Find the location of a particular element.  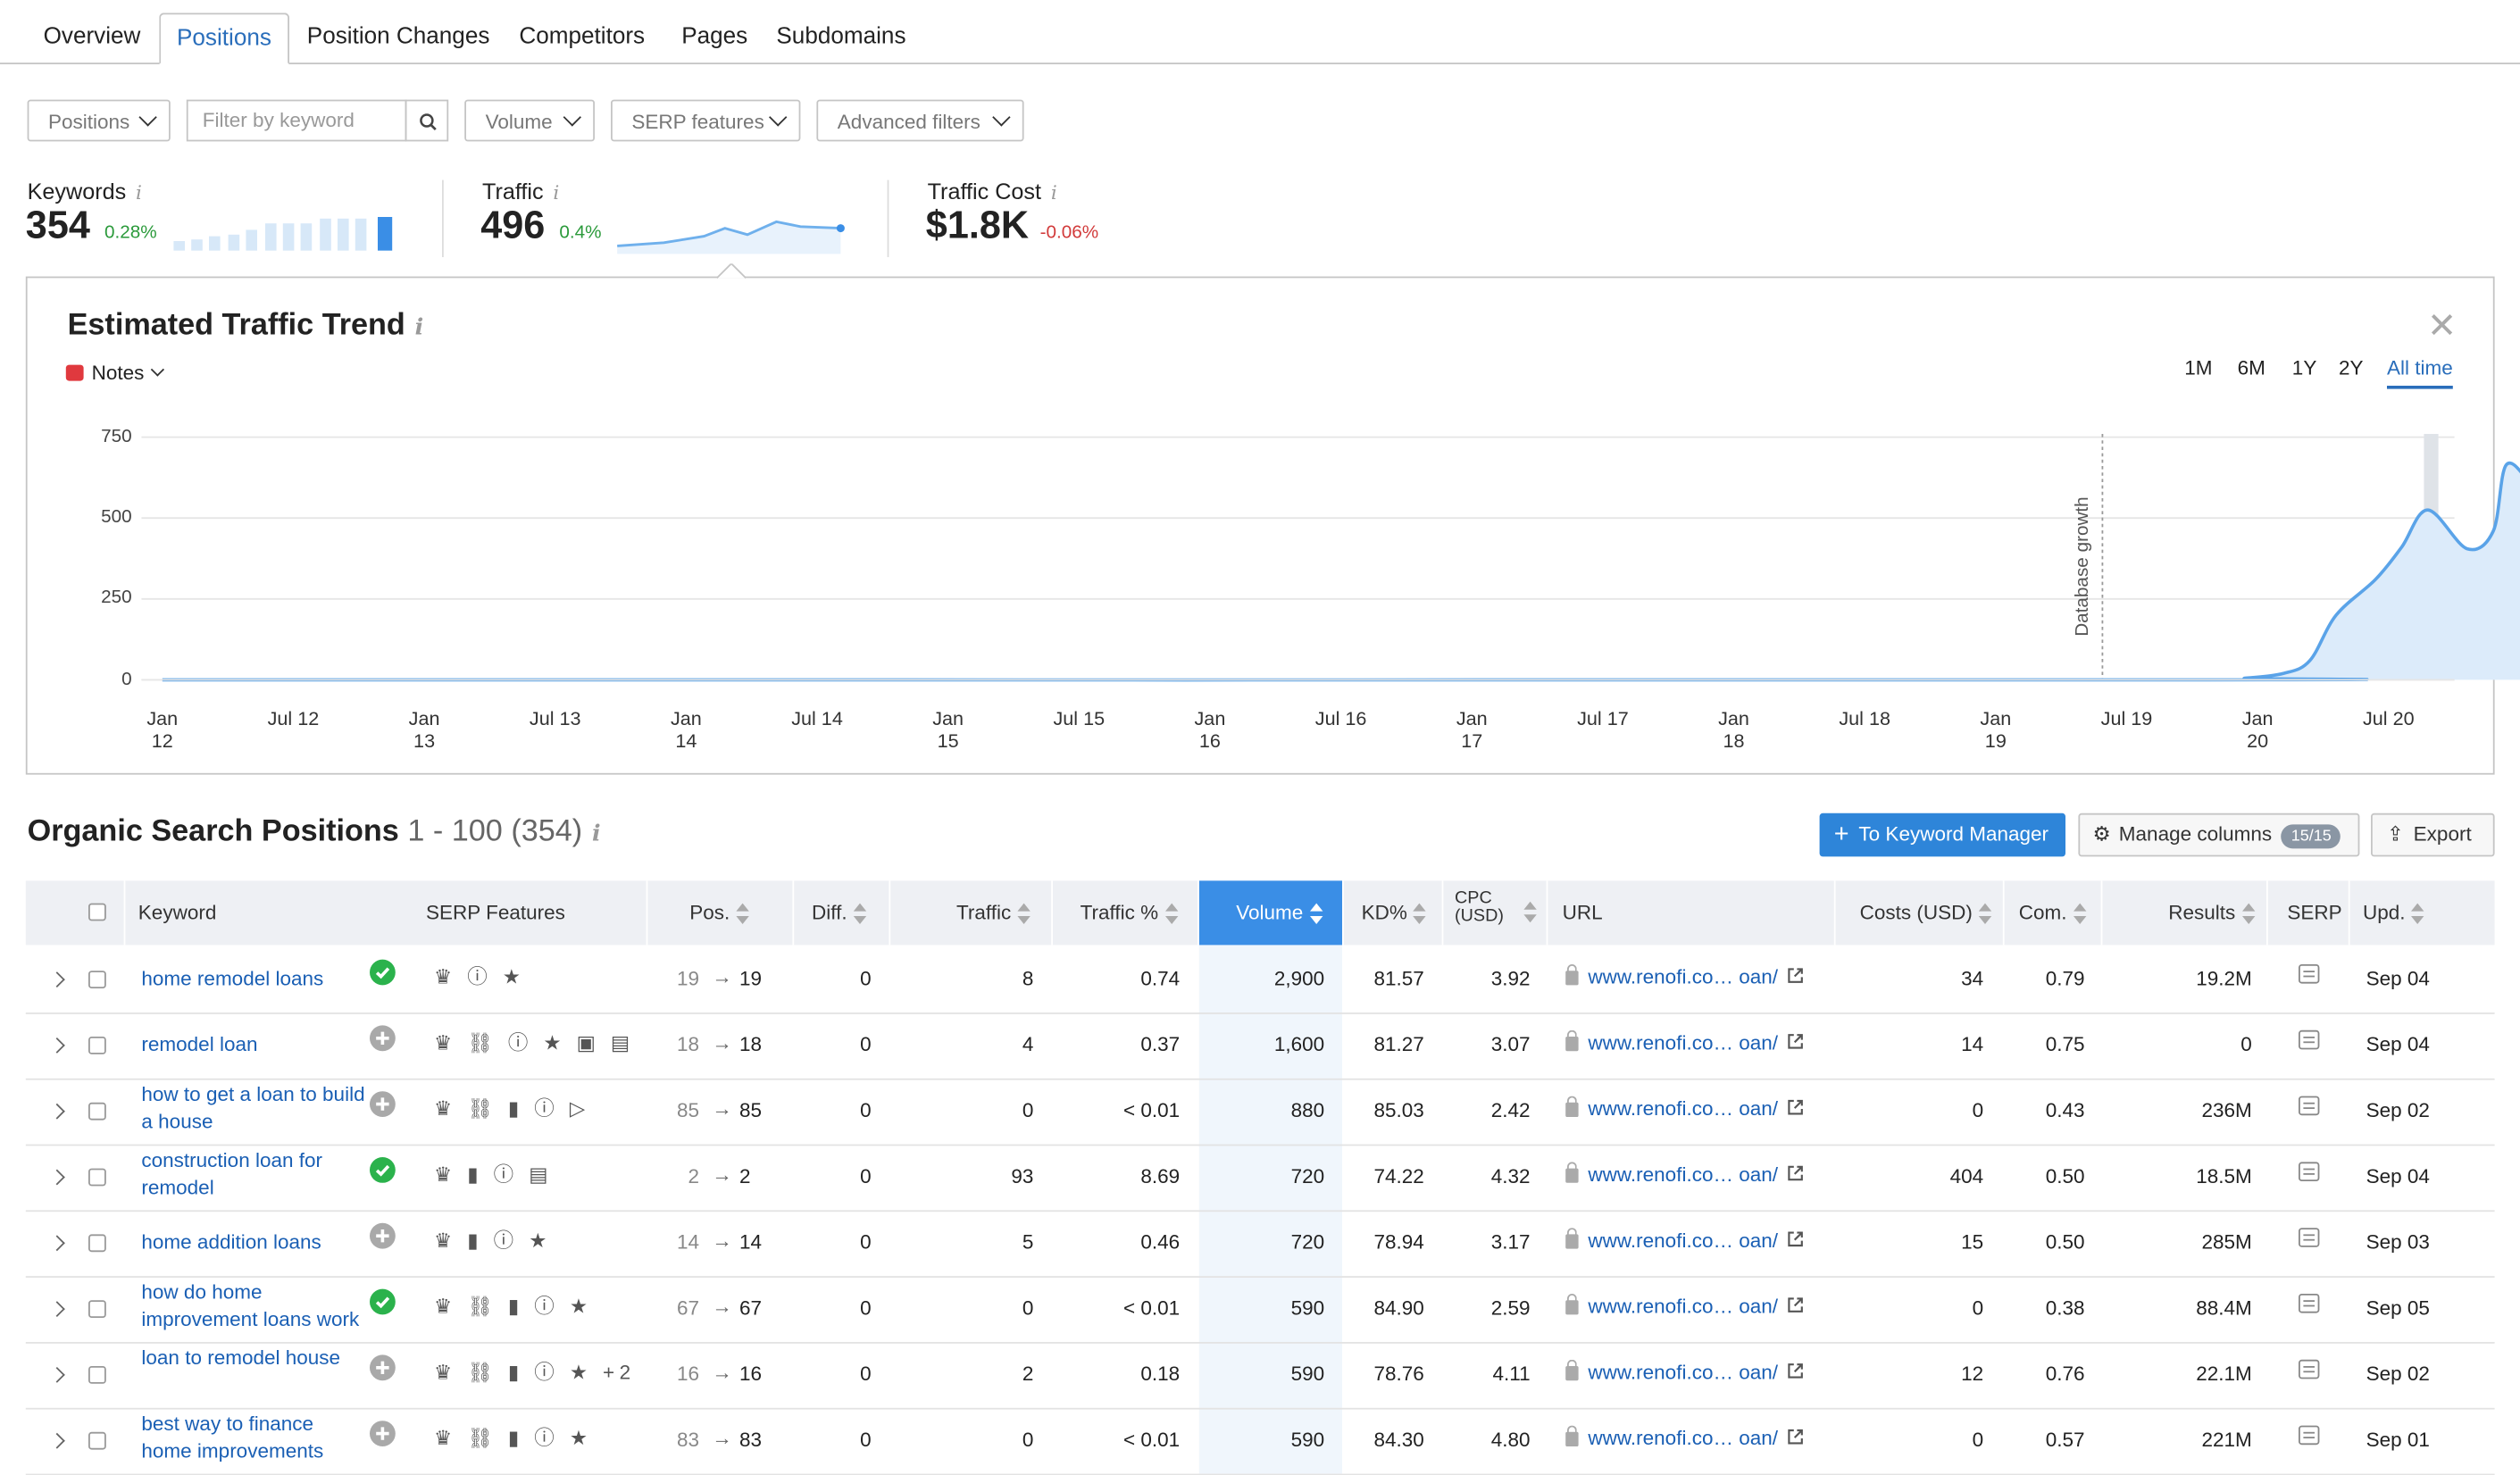

tab-overview: Overview is located at coordinates (92, 37).